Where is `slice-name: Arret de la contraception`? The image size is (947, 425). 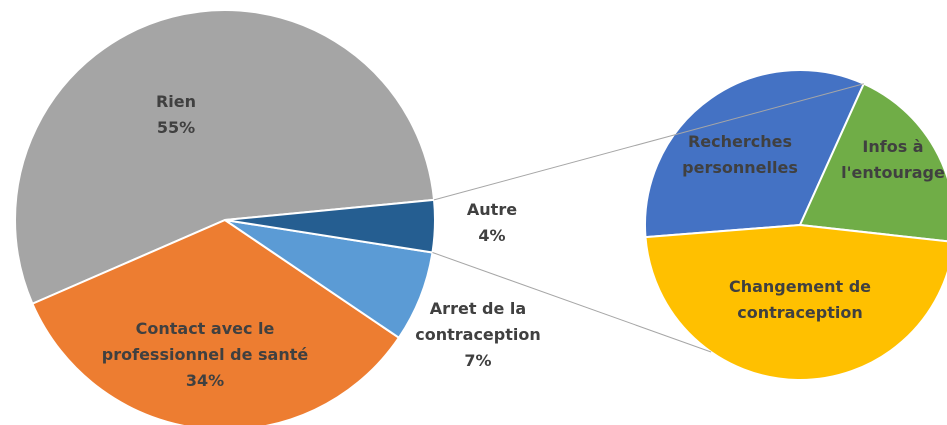
slice-name: Arret de la contraception is located at coordinates (478, 321).